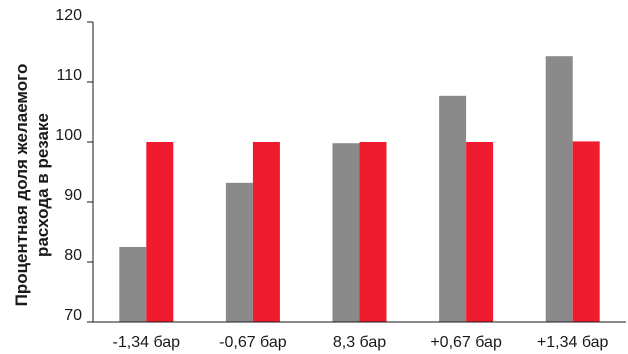 This screenshot has height=354, width=628. What do you see at coordinates (73, 315) in the screenshot?
I see `y-tick-label: 70` at bounding box center [73, 315].